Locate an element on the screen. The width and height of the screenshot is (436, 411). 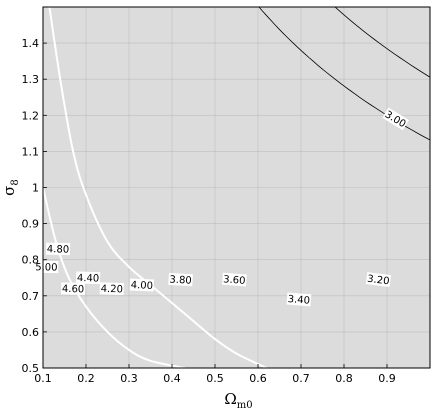
x-tick-label: 0.2 is located at coordinates (86, 378).